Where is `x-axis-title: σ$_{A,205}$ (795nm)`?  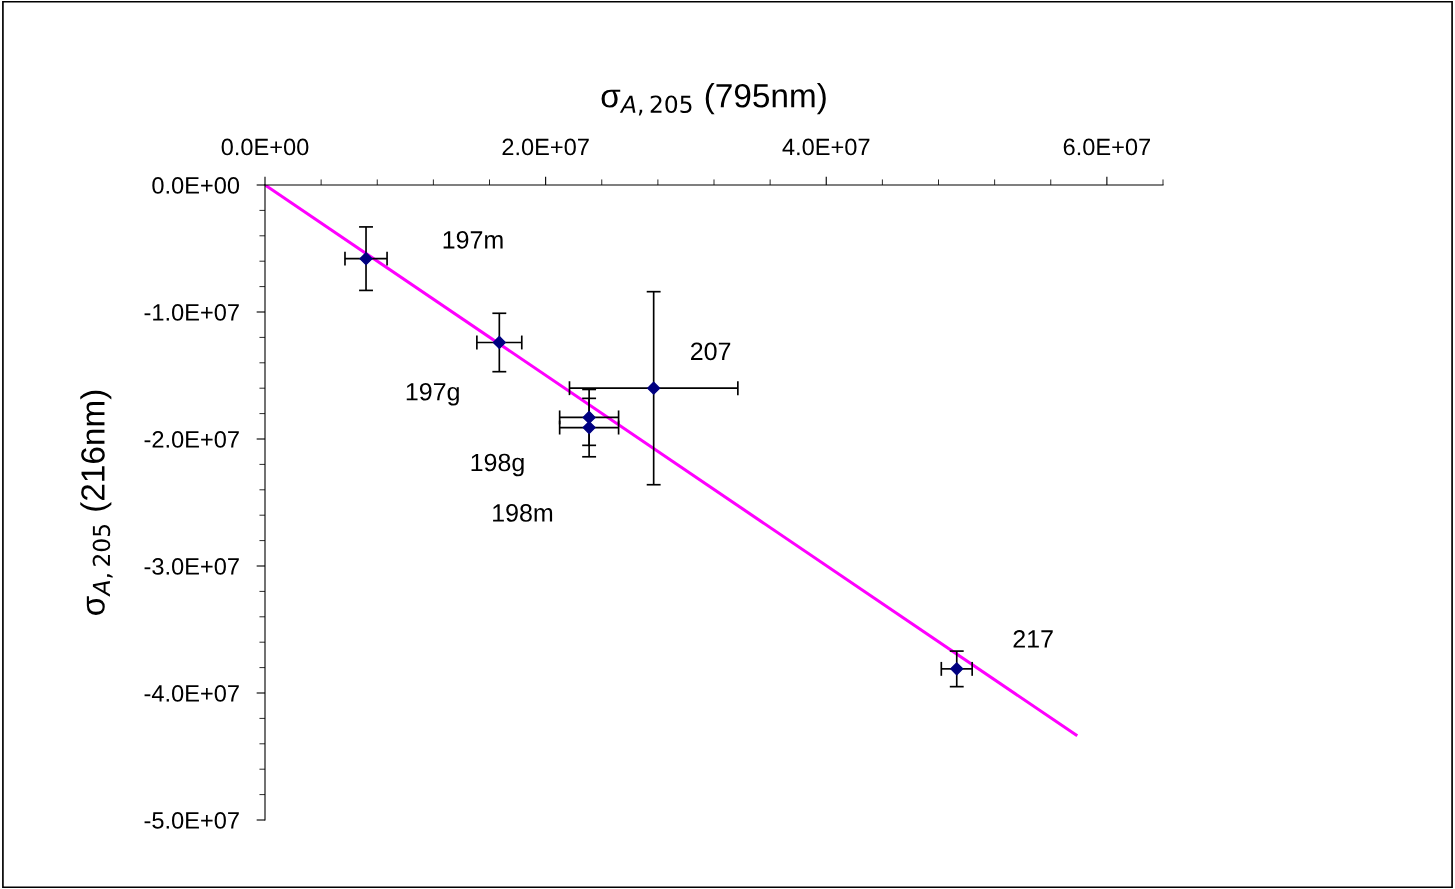 x-axis-title: σ$_{A,205}$ (795nm) is located at coordinates (713, 99).